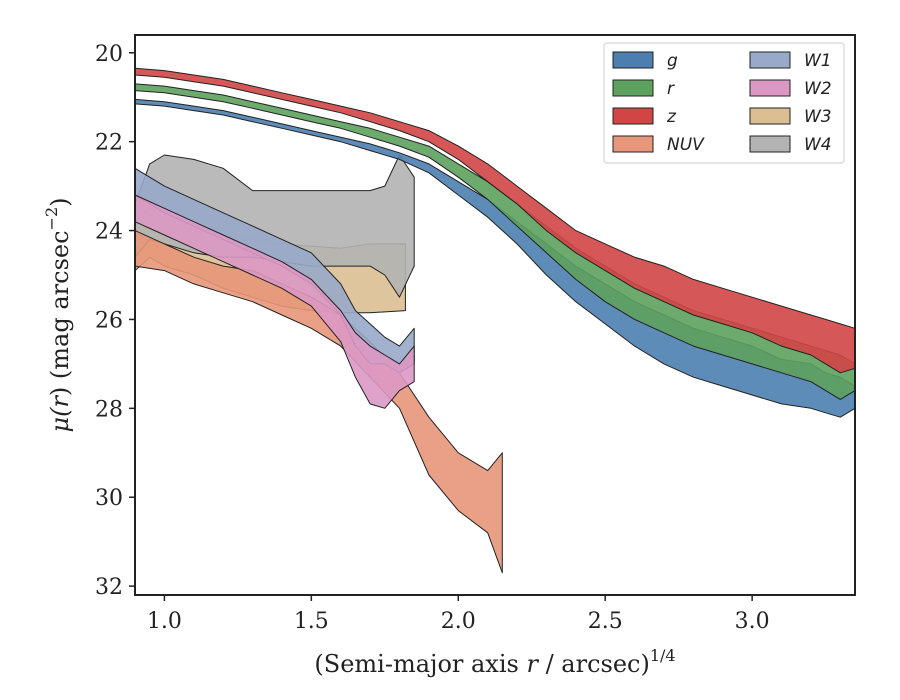 This screenshot has width=900, height=700. I want to click on legend-swatch-z, so click(633, 116).